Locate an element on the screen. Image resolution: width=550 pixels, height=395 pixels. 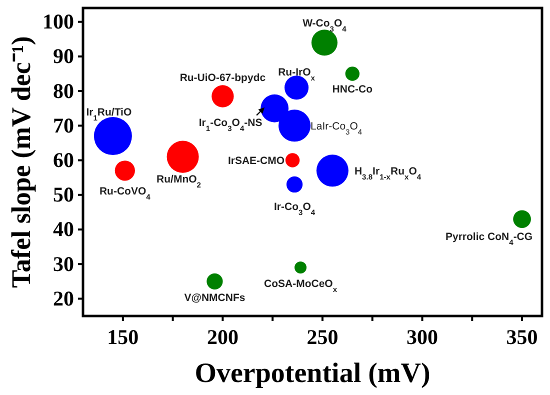
y-tick-label: 40 is located at coordinates (63, 229).